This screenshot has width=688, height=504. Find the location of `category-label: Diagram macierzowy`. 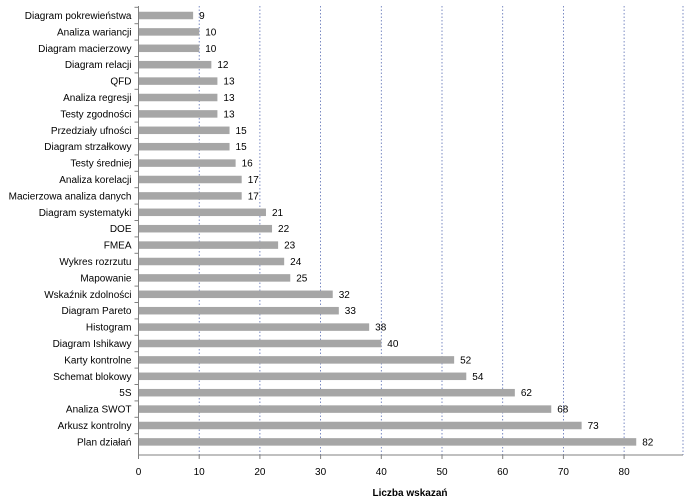

category-label: Diagram macierzowy is located at coordinates (84, 49).